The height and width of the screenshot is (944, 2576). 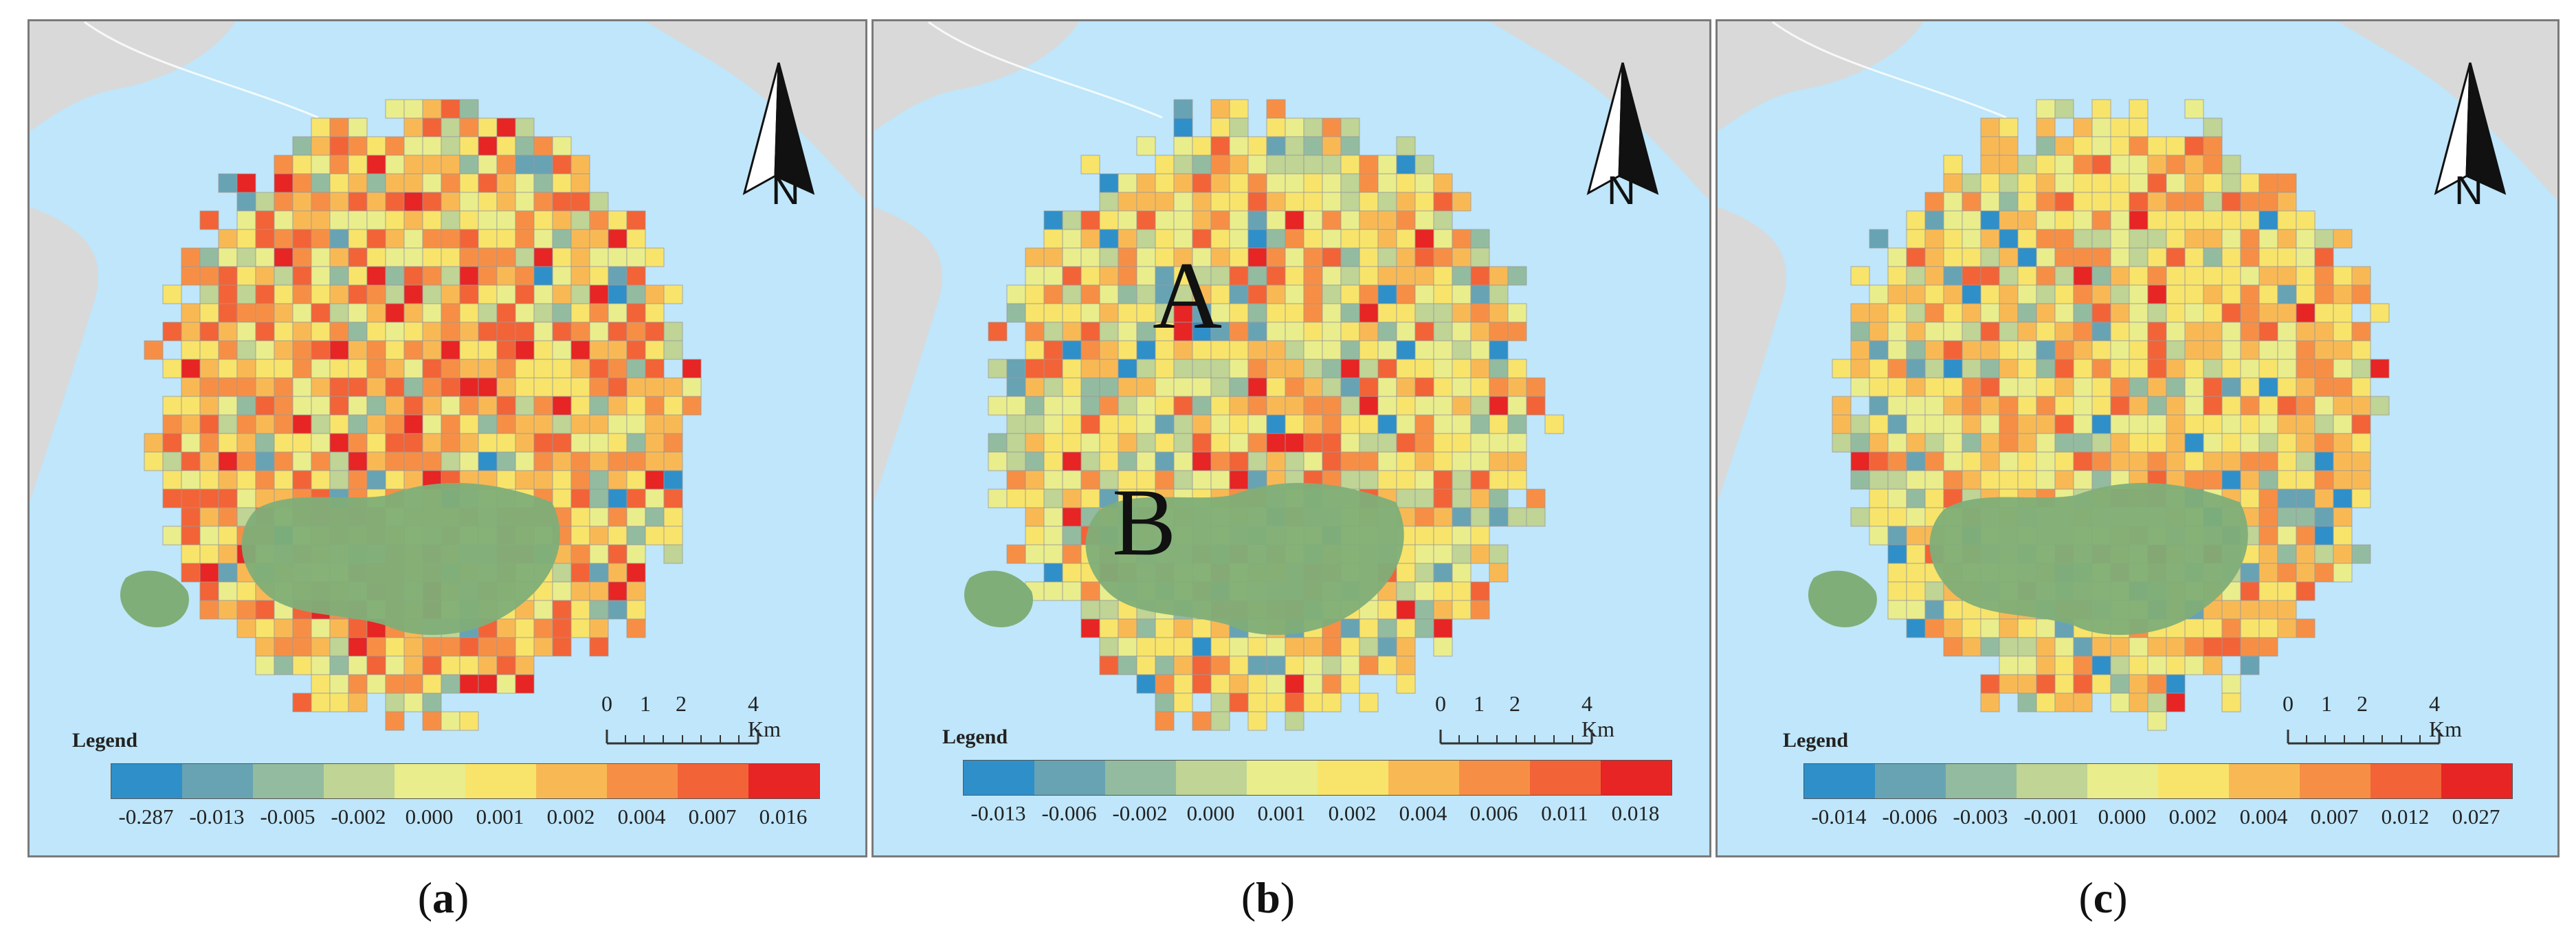 I want to click on legend-value-0: -0.014, so click(x=1839, y=817).